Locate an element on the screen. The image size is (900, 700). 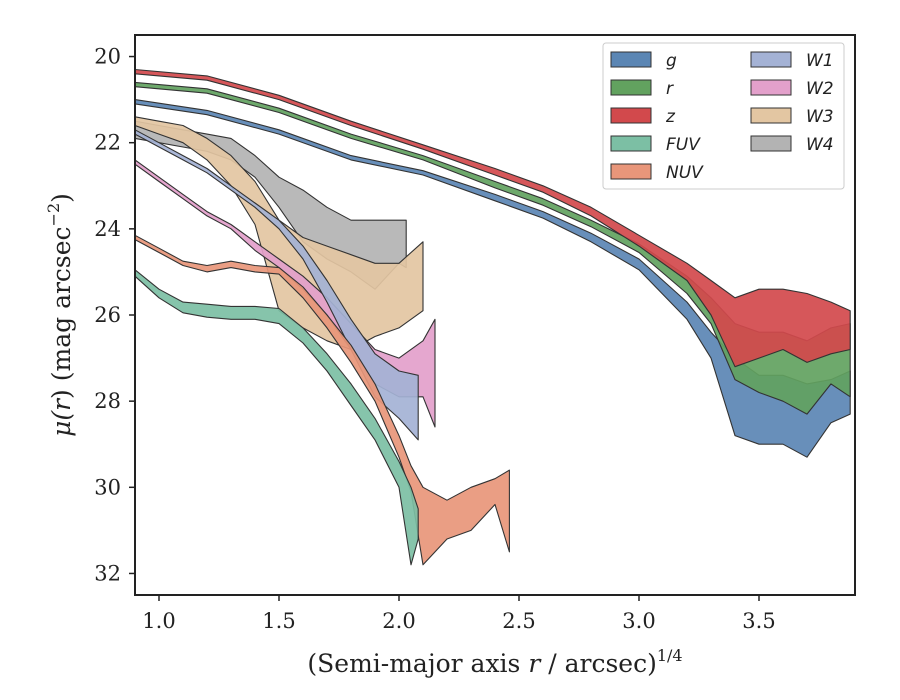
series-band-w3 is located at coordinates (279, 233).